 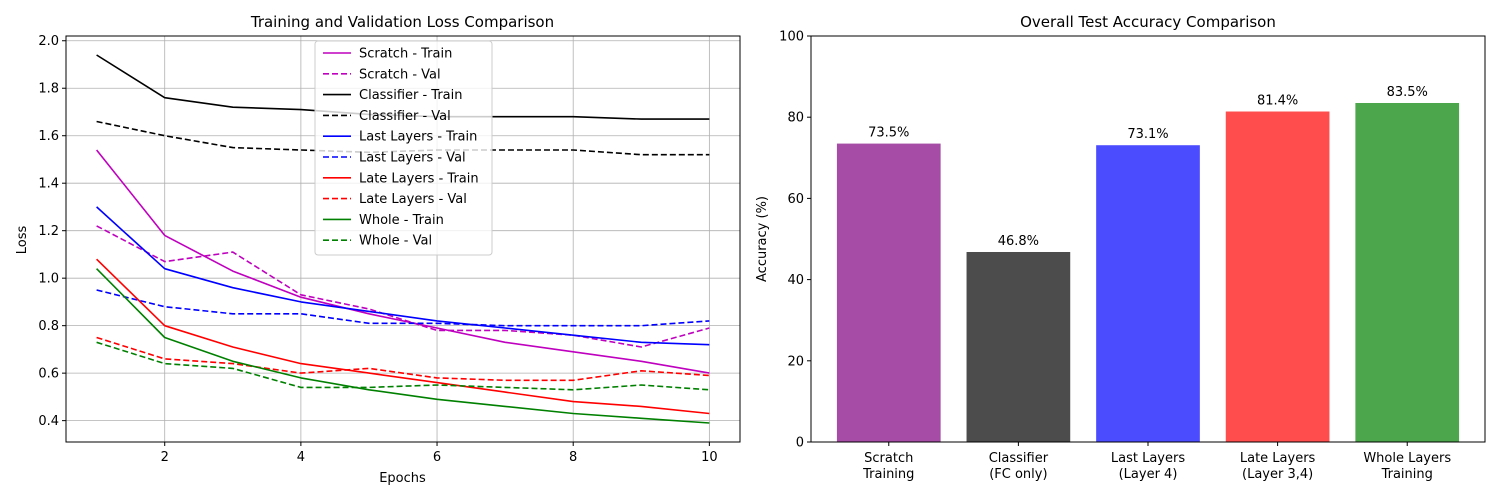 What do you see at coordinates (437, 457) in the screenshot?
I see `line-chart-x-tick-label: 6` at bounding box center [437, 457].